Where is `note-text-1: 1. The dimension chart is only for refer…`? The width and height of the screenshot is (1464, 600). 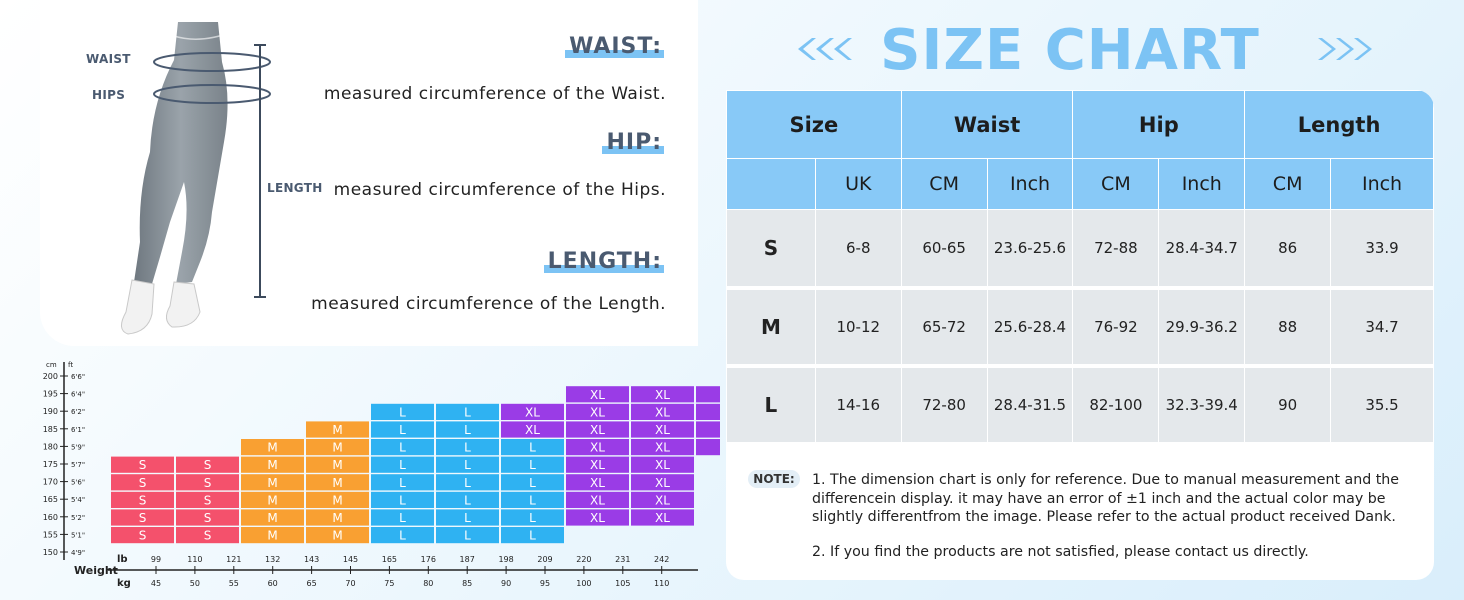
note-text-1: 1. The dimension chart is only for refer… is located at coordinates (1106, 498).